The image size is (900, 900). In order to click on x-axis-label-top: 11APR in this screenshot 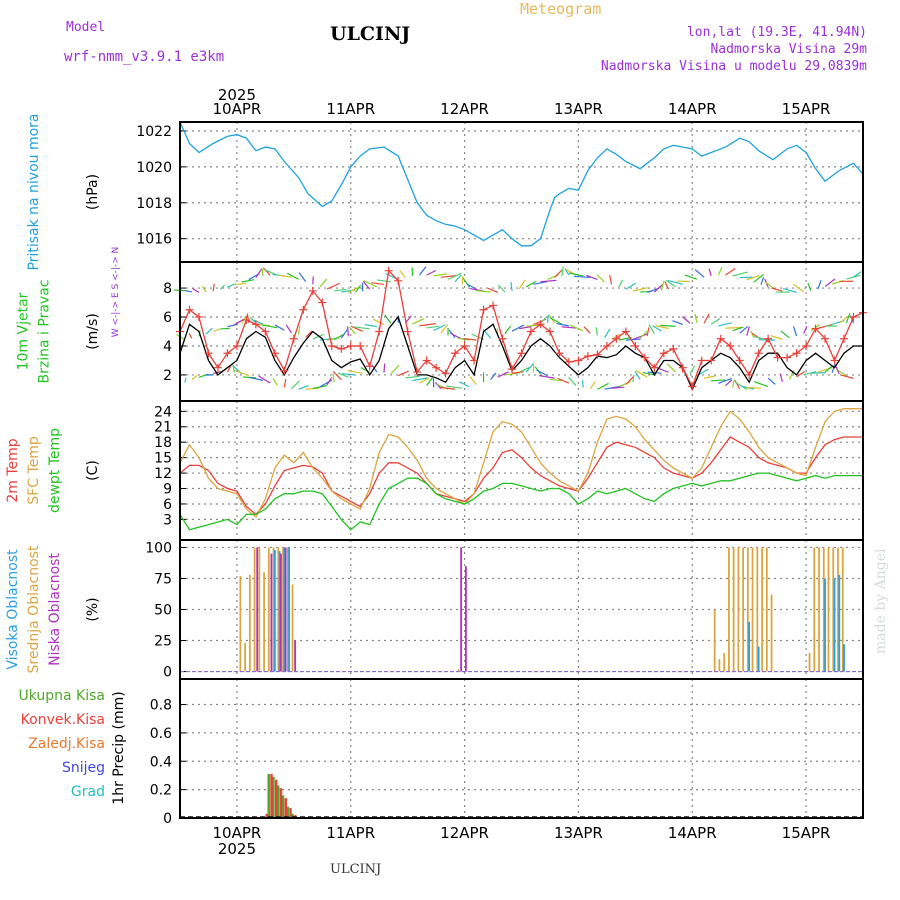, I will do `click(350, 109)`.